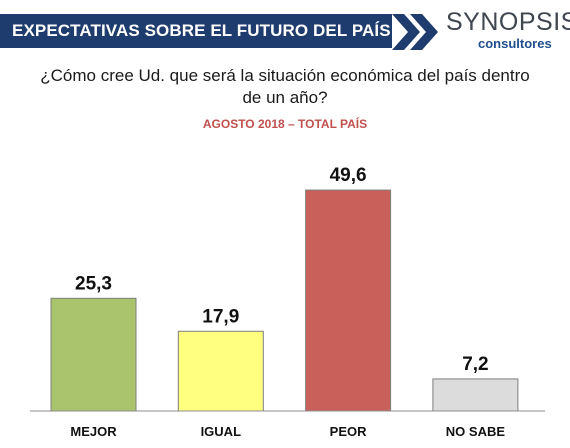  What do you see at coordinates (348, 175) in the screenshot?
I see `value-label-peor: 49,6` at bounding box center [348, 175].